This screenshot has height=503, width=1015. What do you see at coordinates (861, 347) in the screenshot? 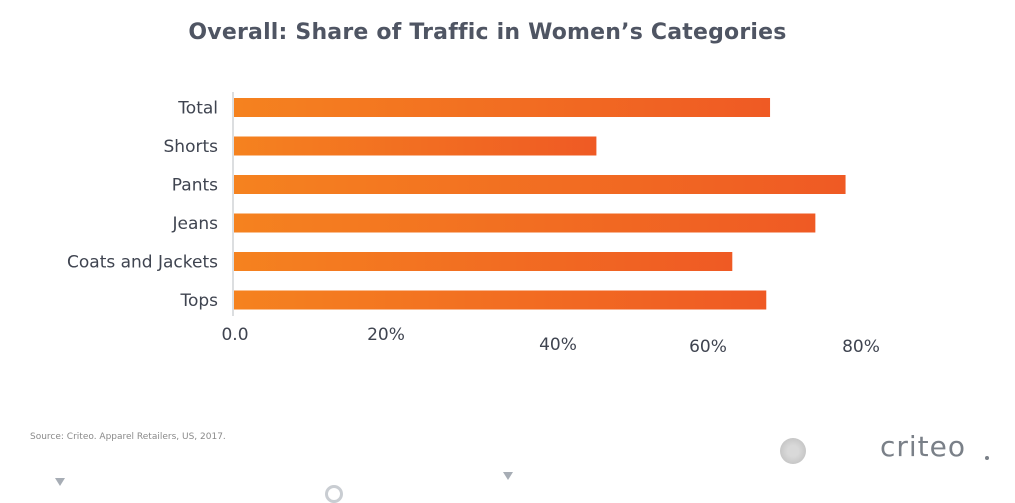
I see `x-tick-label: 80%` at bounding box center [861, 347].